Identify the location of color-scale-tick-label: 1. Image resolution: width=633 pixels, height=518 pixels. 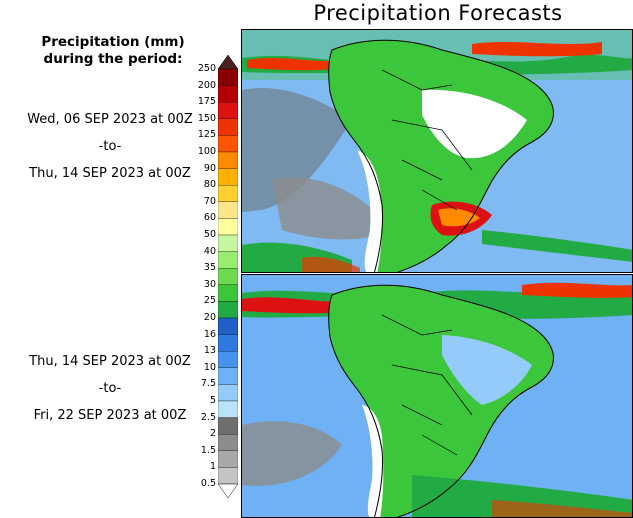
(212, 467).